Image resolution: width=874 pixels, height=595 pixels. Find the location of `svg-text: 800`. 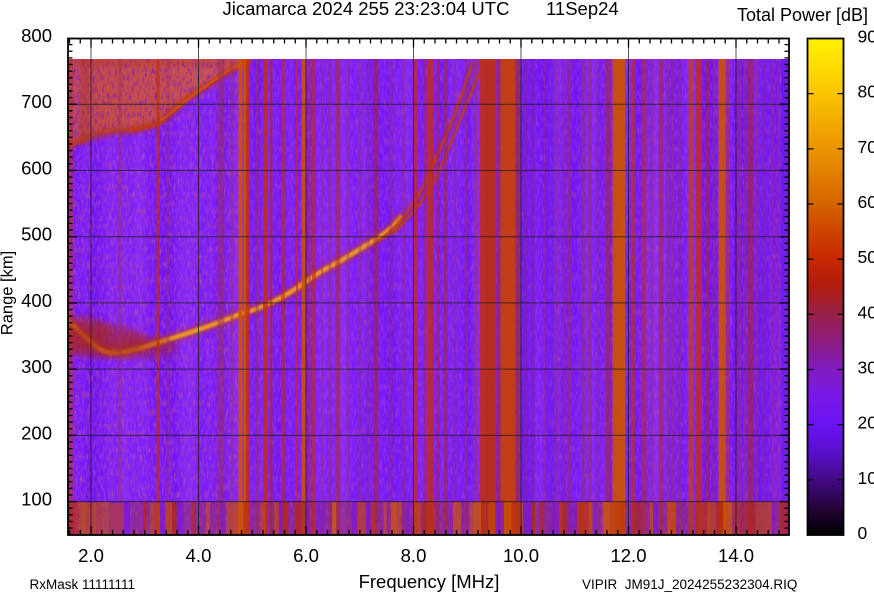

svg-text: 800 is located at coordinates (36, 35).